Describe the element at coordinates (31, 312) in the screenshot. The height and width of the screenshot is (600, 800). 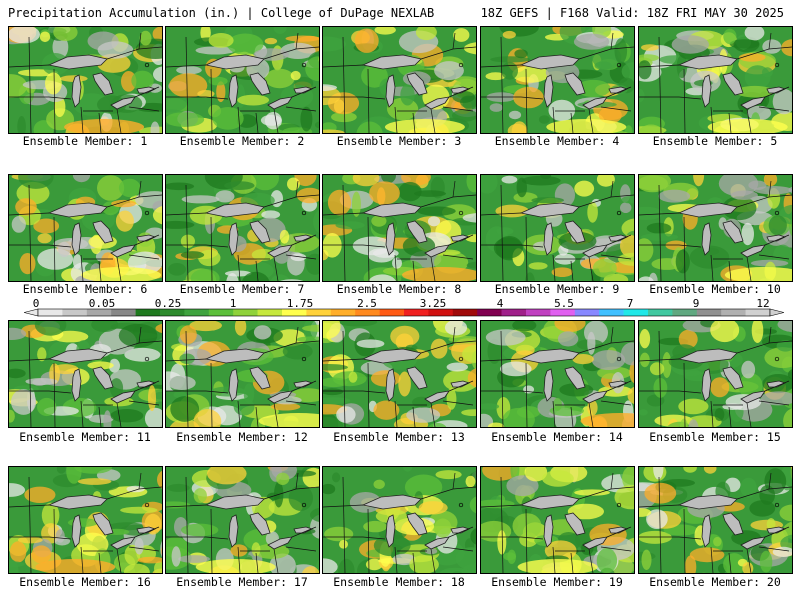
I see `colorbar-arrow-left` at that location.